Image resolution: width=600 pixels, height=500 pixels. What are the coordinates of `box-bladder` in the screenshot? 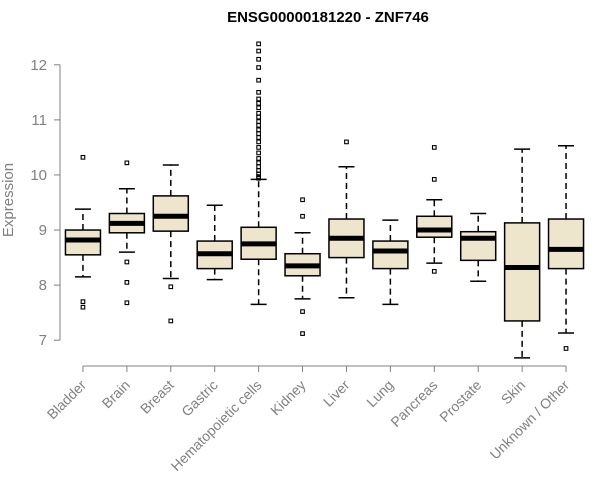 It's located at (83, 232).